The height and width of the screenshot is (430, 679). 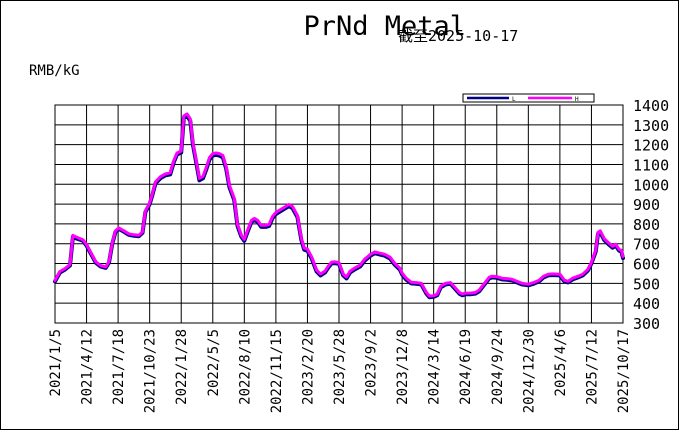 What do you see at coordinates (624, 371) in the screenshot?
I see `x-tick-label: 2025/10/17` at bounding box center [624, 371].